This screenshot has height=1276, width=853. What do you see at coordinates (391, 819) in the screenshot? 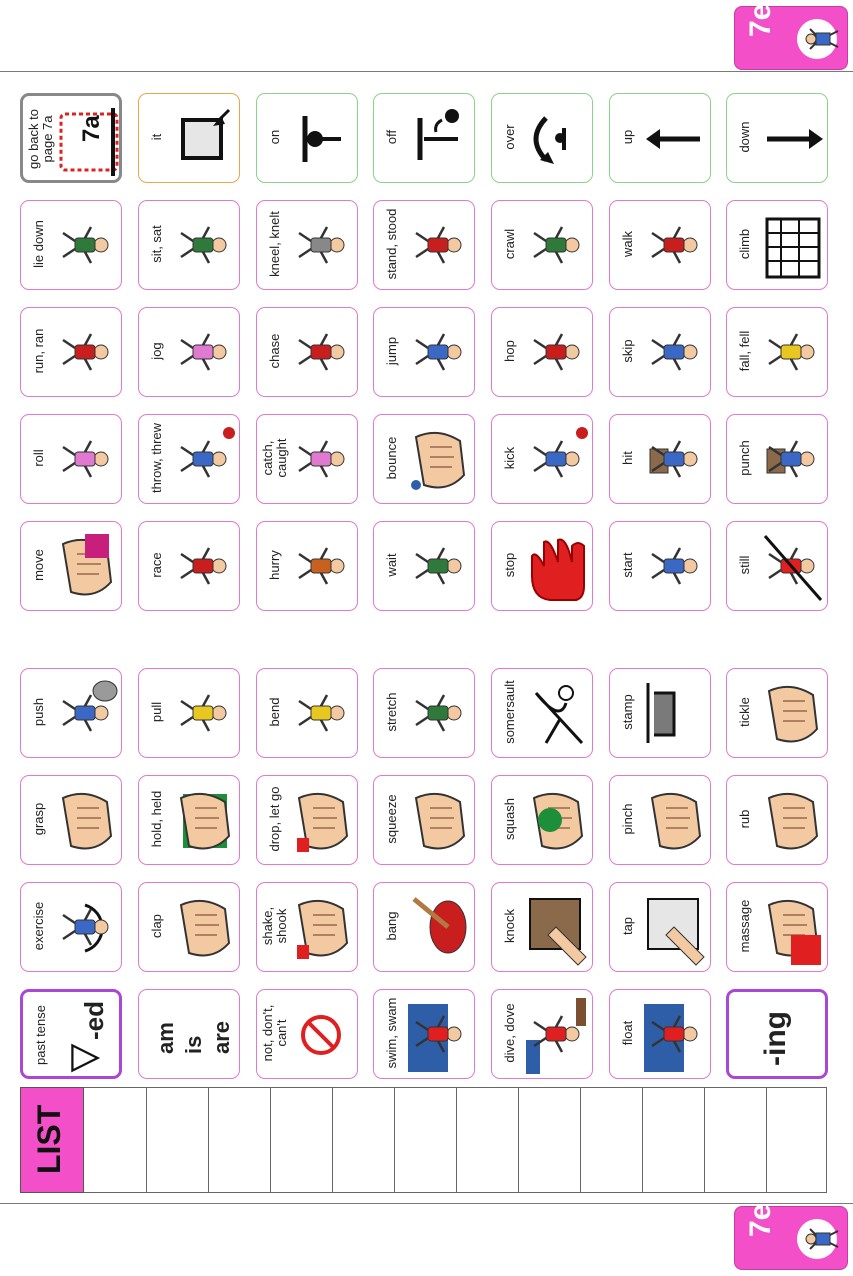
I see `symbol-label: squeeze` at bounding box center [391, 819].